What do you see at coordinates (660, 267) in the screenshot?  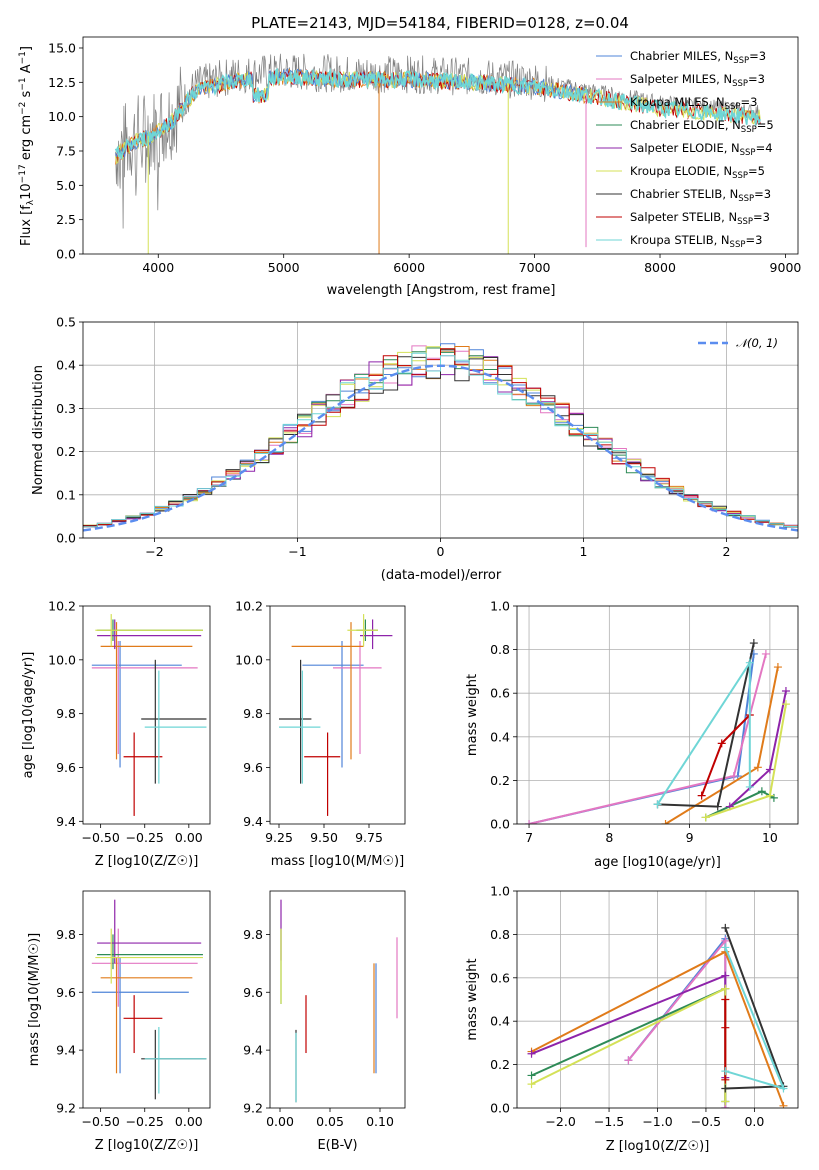 I see `x-tick-label: 8000` at bounding box center [660, 267].